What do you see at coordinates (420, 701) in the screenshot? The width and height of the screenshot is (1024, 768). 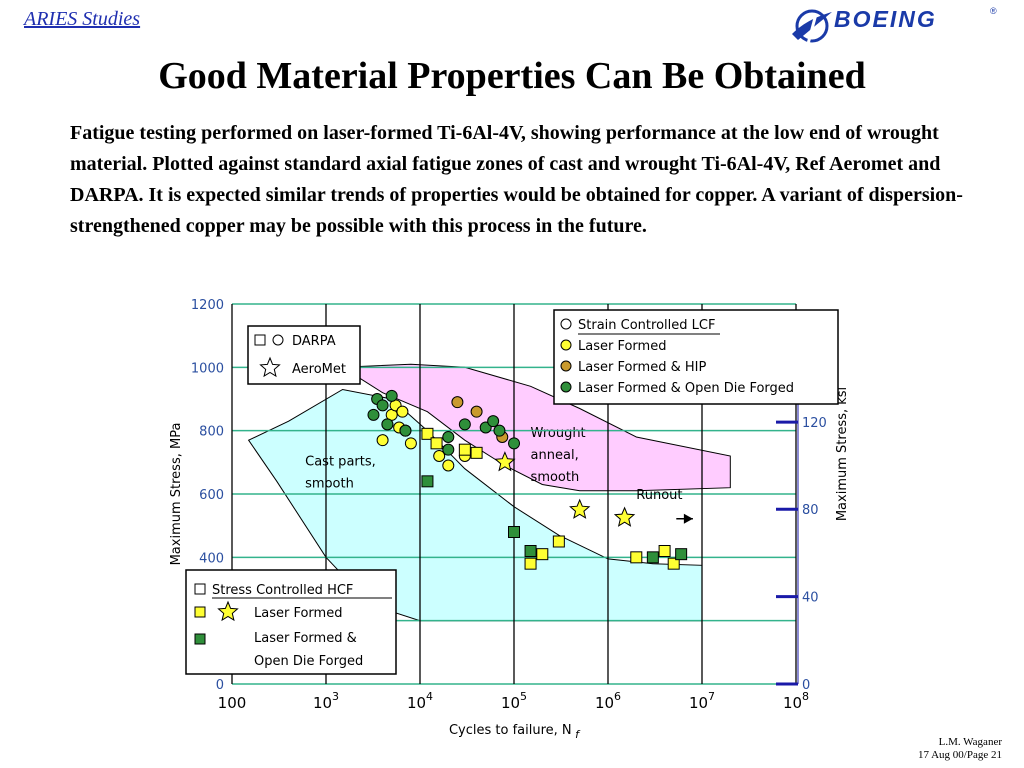 I see `x-tick-label: 10⁴` at bounding box center [420, 701].